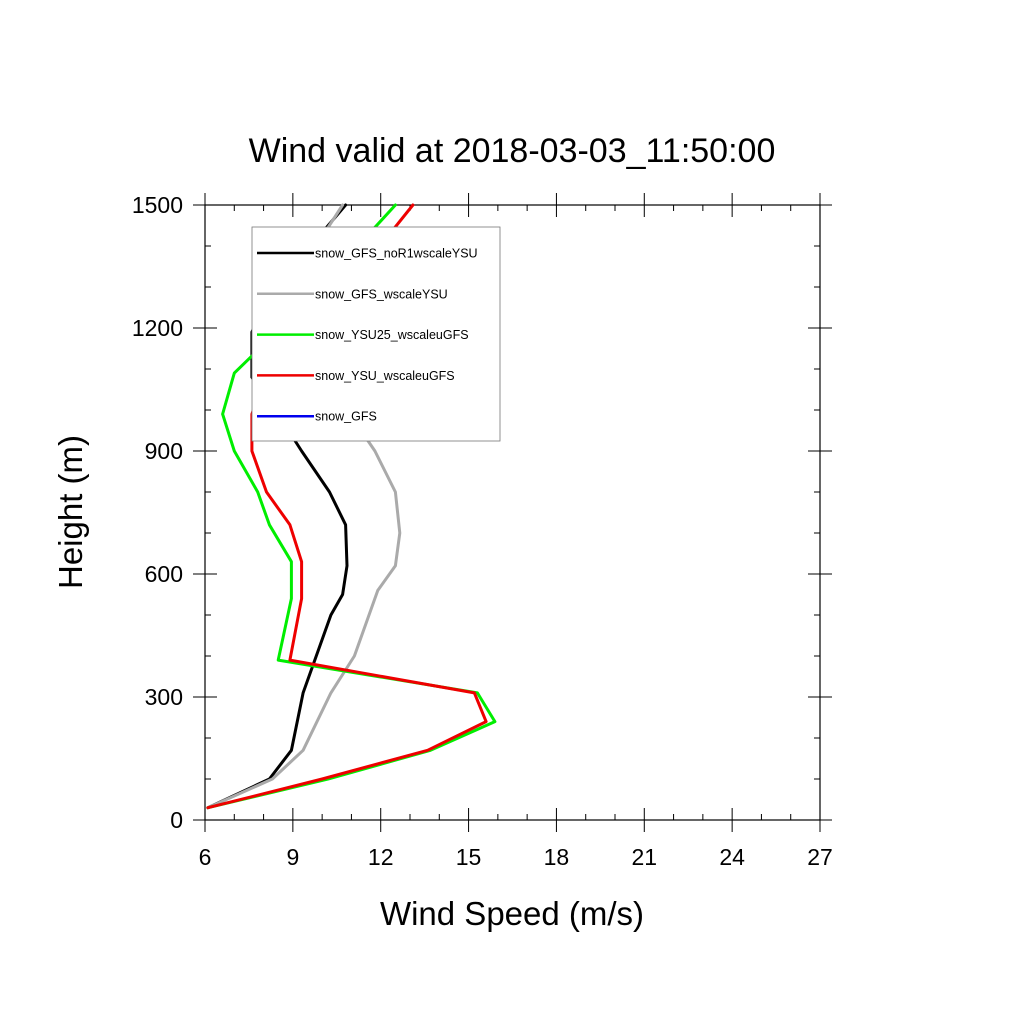 The image size is (1024, 1024). I want to click on x-tick-label: 27, so click(820, 857).